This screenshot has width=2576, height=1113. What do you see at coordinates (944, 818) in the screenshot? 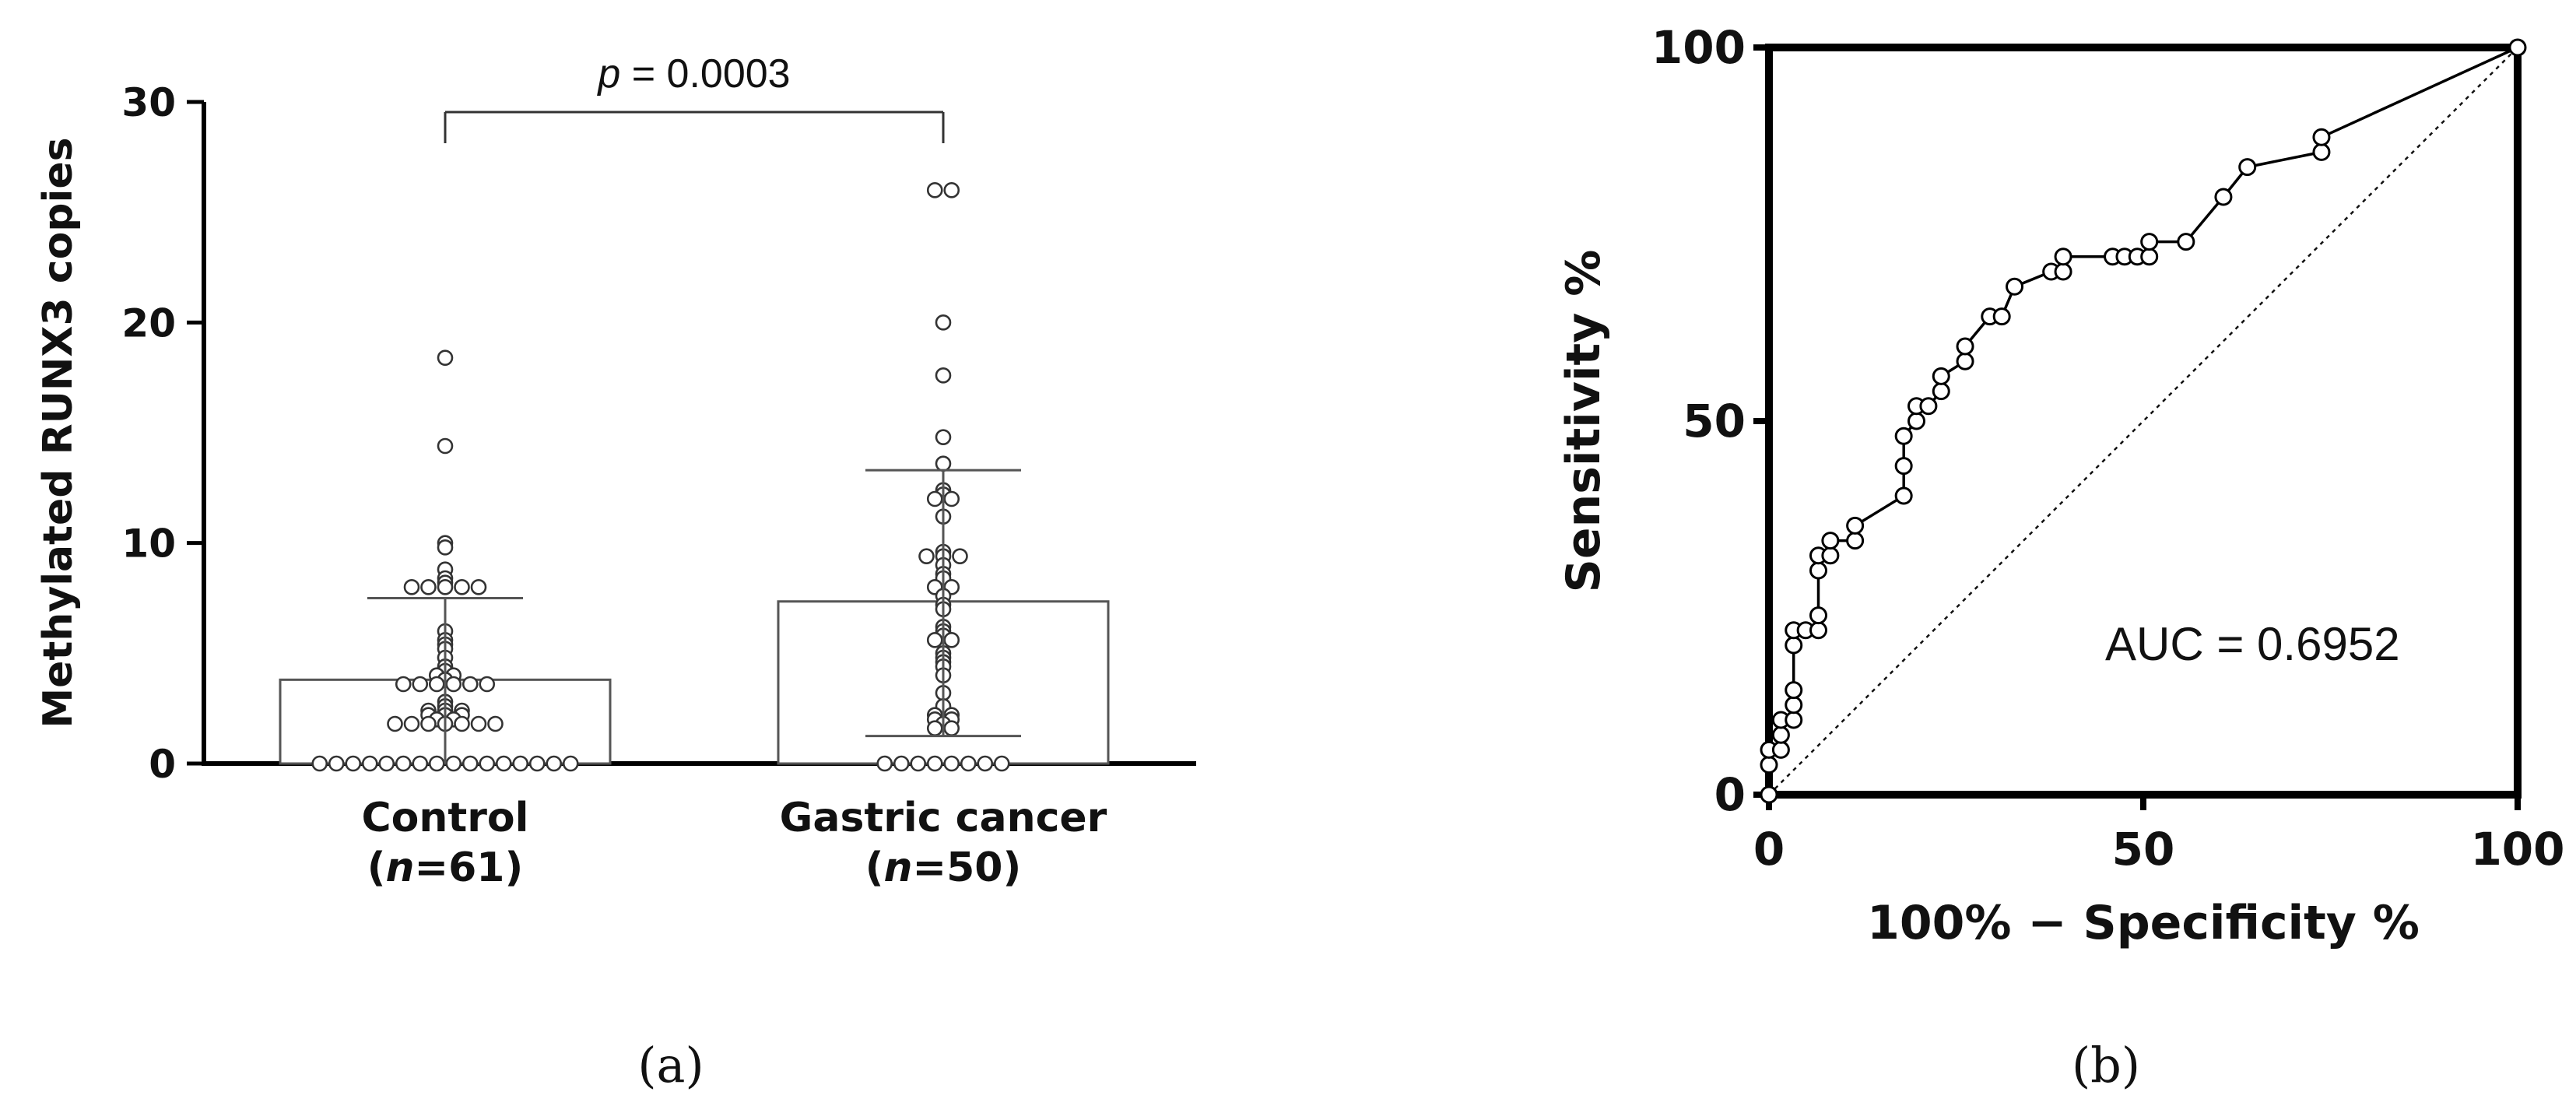
I see `category-label: Gastric cancer` at bounding box center [944, 818].